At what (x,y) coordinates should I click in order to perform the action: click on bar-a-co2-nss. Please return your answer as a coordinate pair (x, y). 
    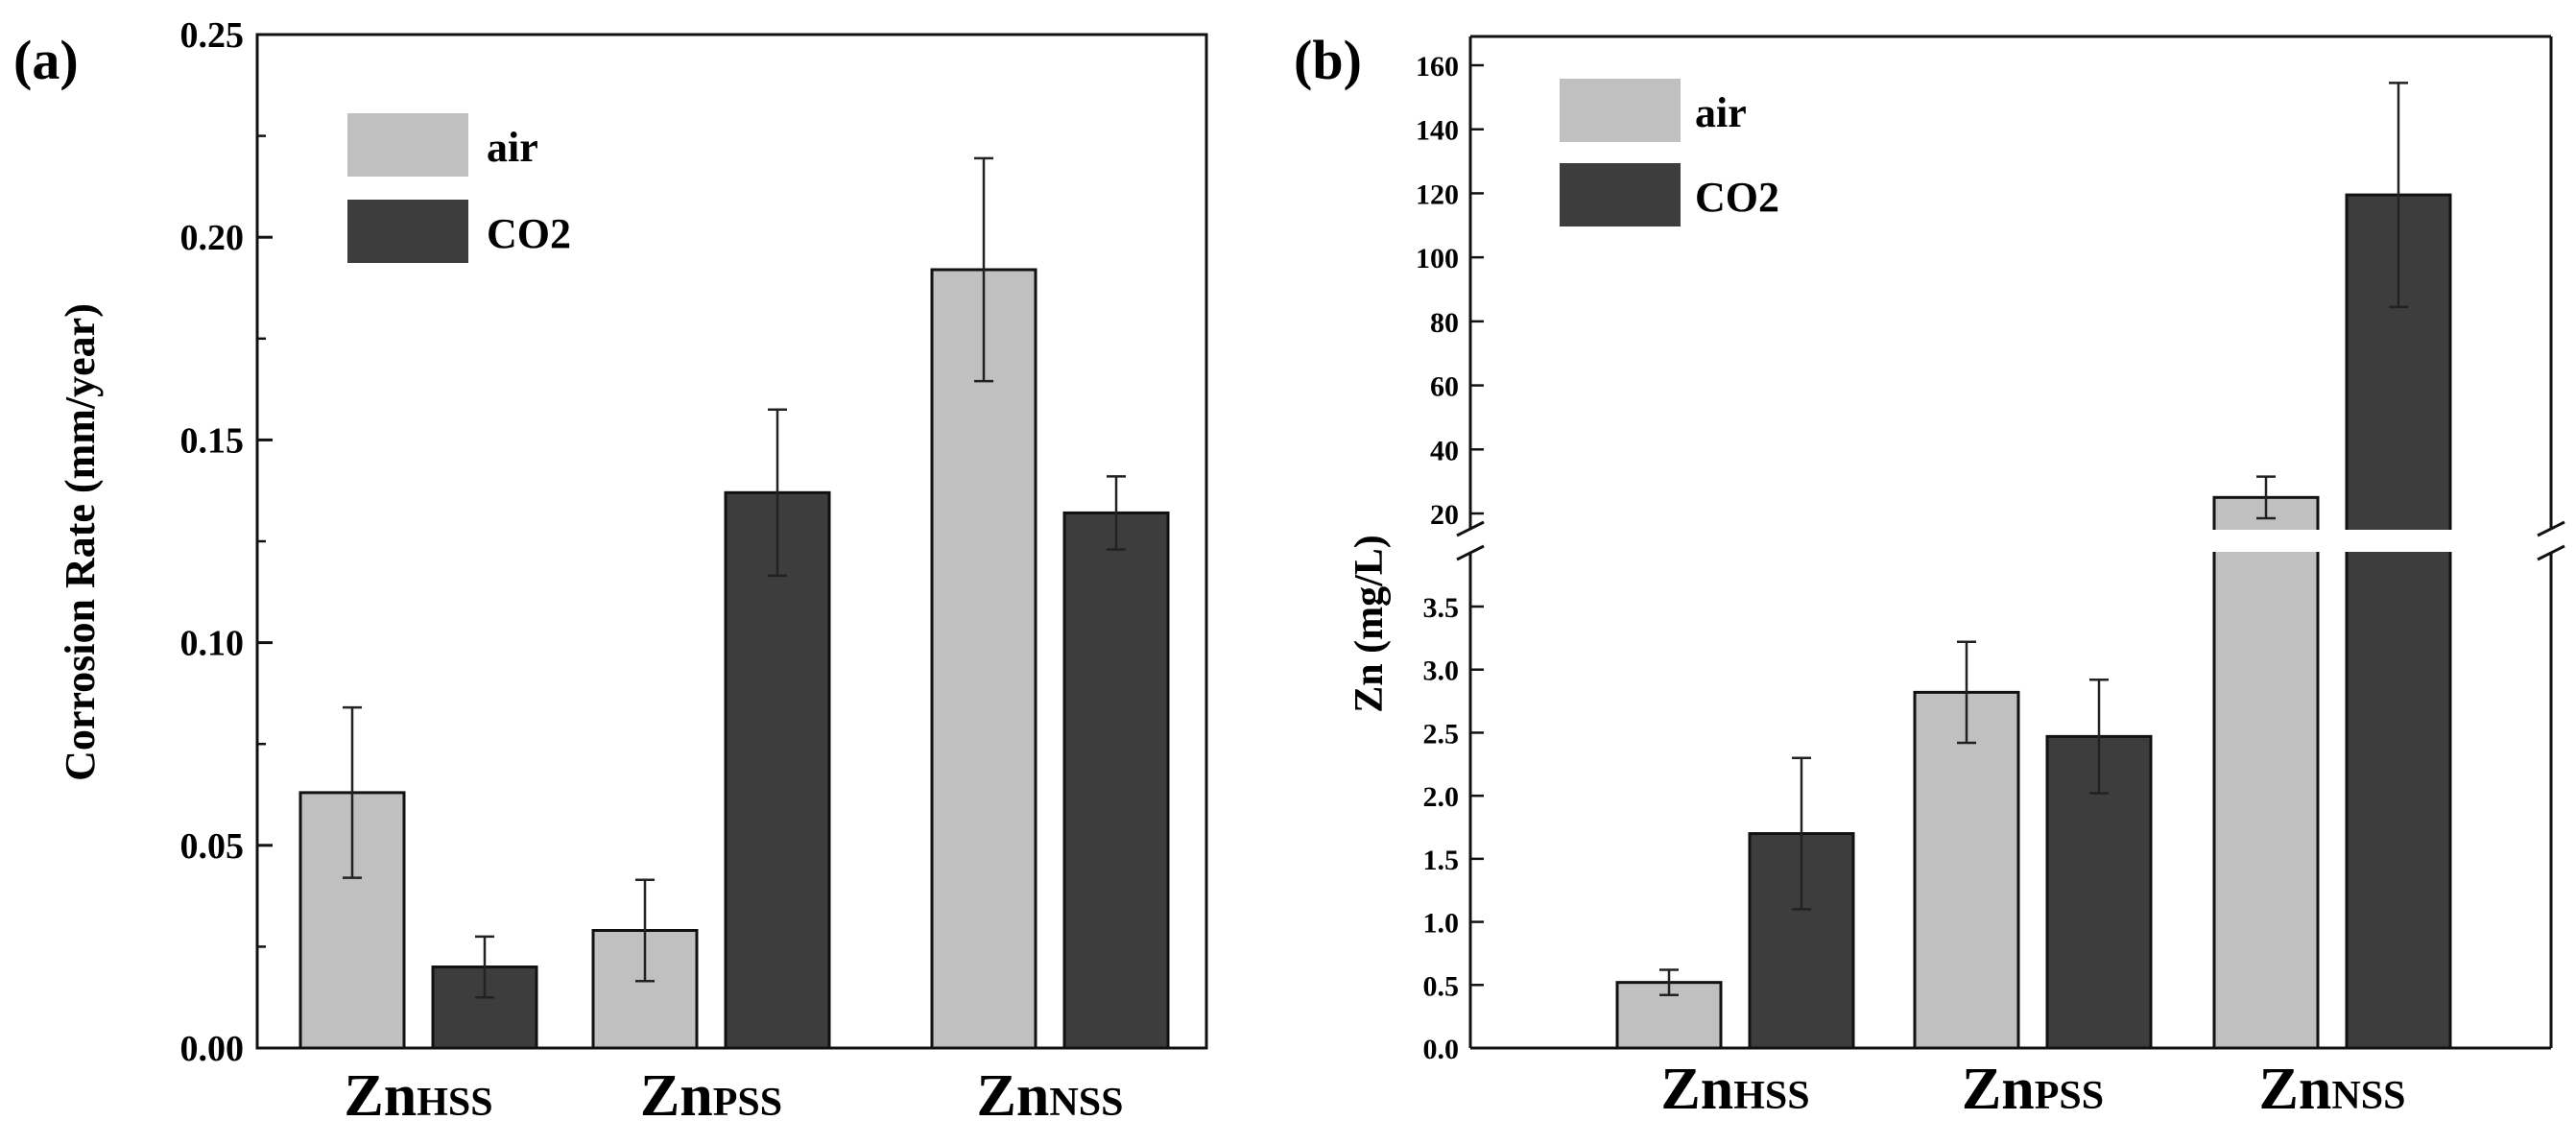
    Looking at the image, I should click on (1116, 780).